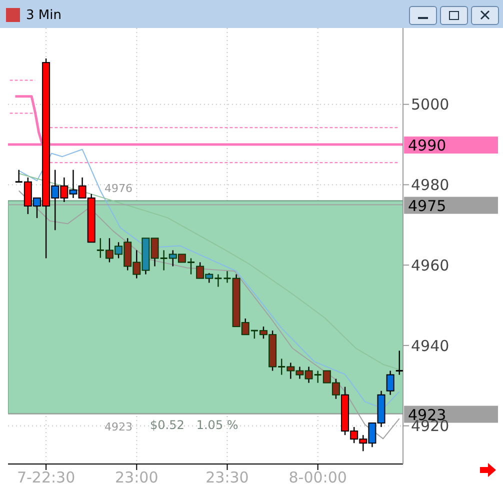  Describe the element at coordinates (227, 477) in the screenshot. I see `x-tick-label: 23:30` at that location.